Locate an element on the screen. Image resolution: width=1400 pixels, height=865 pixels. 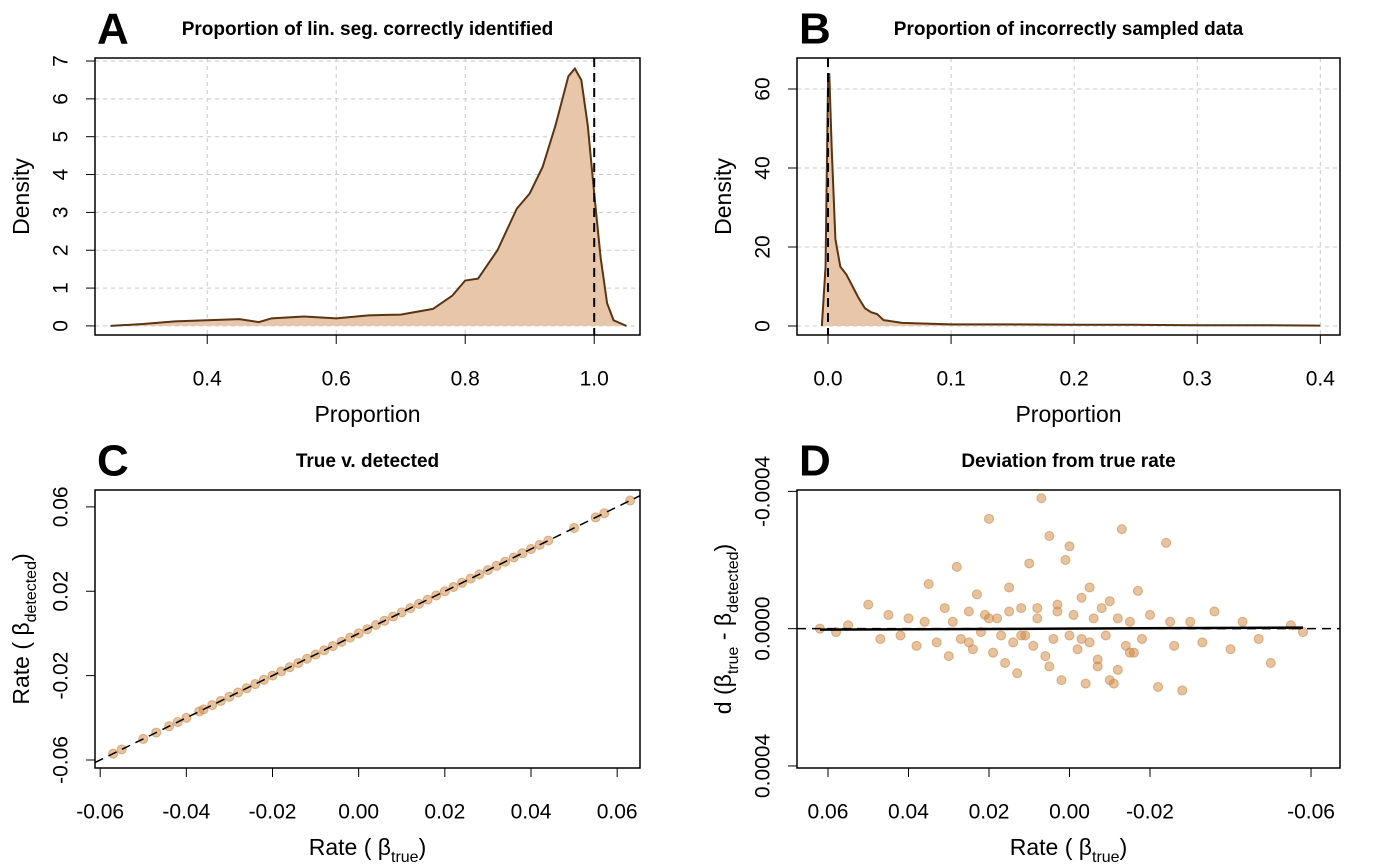
x-tick-label: -0.02 is located at coordinates (1150, 812).